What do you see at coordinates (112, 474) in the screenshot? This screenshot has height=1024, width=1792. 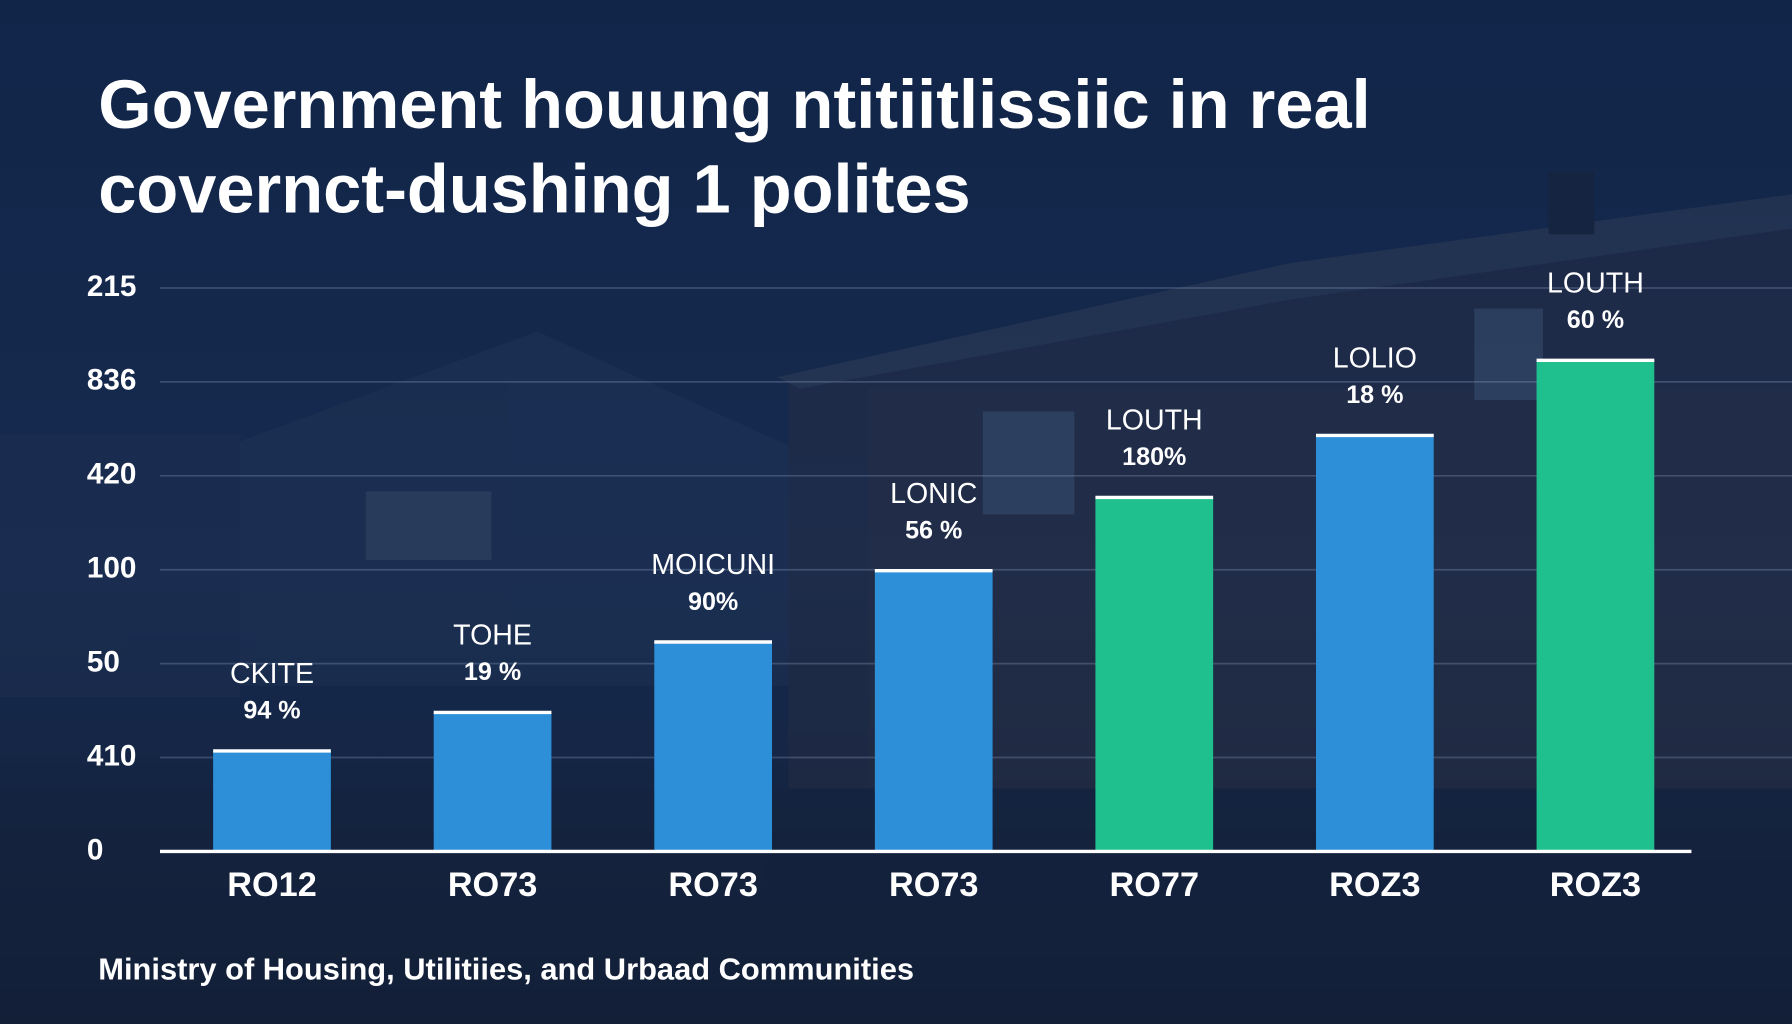 I see `y-tick-label: 420` at bounding box center [112, 474].